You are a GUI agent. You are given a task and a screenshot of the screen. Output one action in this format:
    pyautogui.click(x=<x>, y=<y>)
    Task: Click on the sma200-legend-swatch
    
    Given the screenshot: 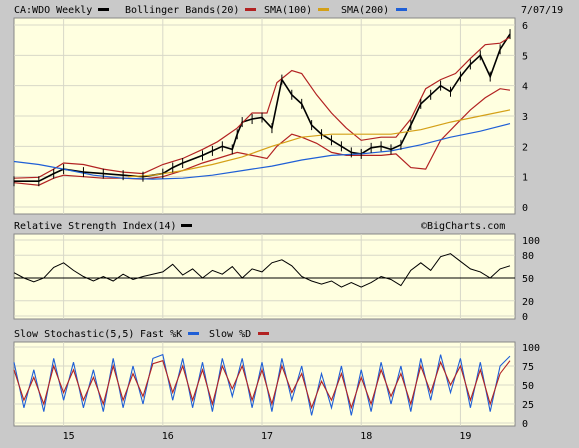 What is the action you would take?
    pyautogui.click(x=401, y=9)
    